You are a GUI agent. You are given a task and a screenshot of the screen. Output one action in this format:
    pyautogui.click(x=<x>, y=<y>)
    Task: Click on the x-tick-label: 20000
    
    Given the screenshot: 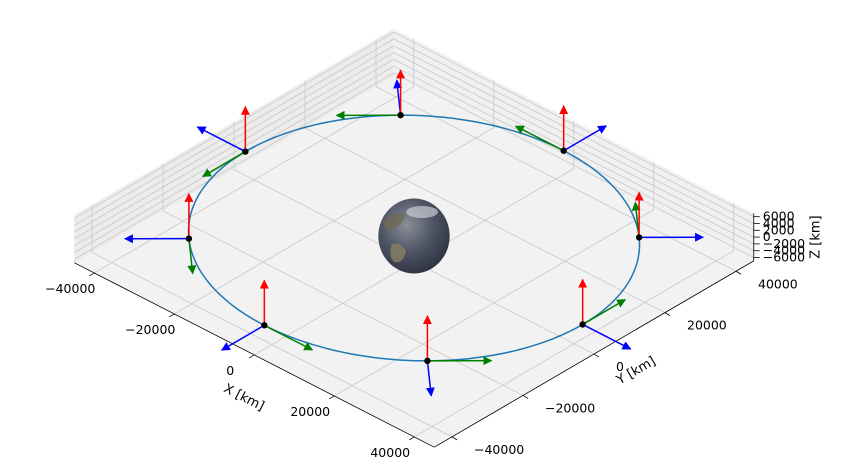 What is the action you would take?
    pyautogui.click(x=310, y=411)
    